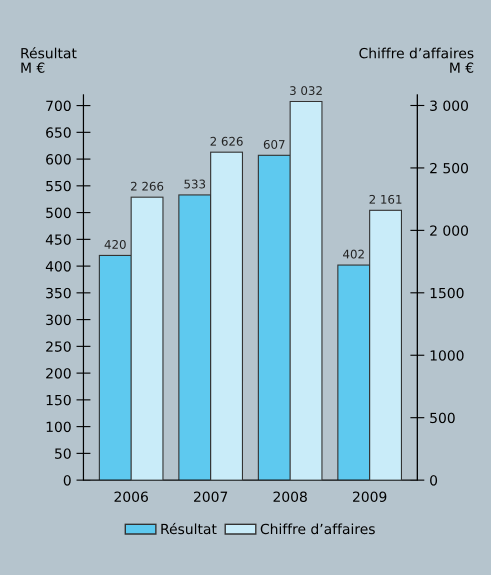 Image resolution: width=491 pixels, height=575 pixels. Describe the element at coordinates (274, 144) in the screenshot. I see `data-label: 607` at that location.